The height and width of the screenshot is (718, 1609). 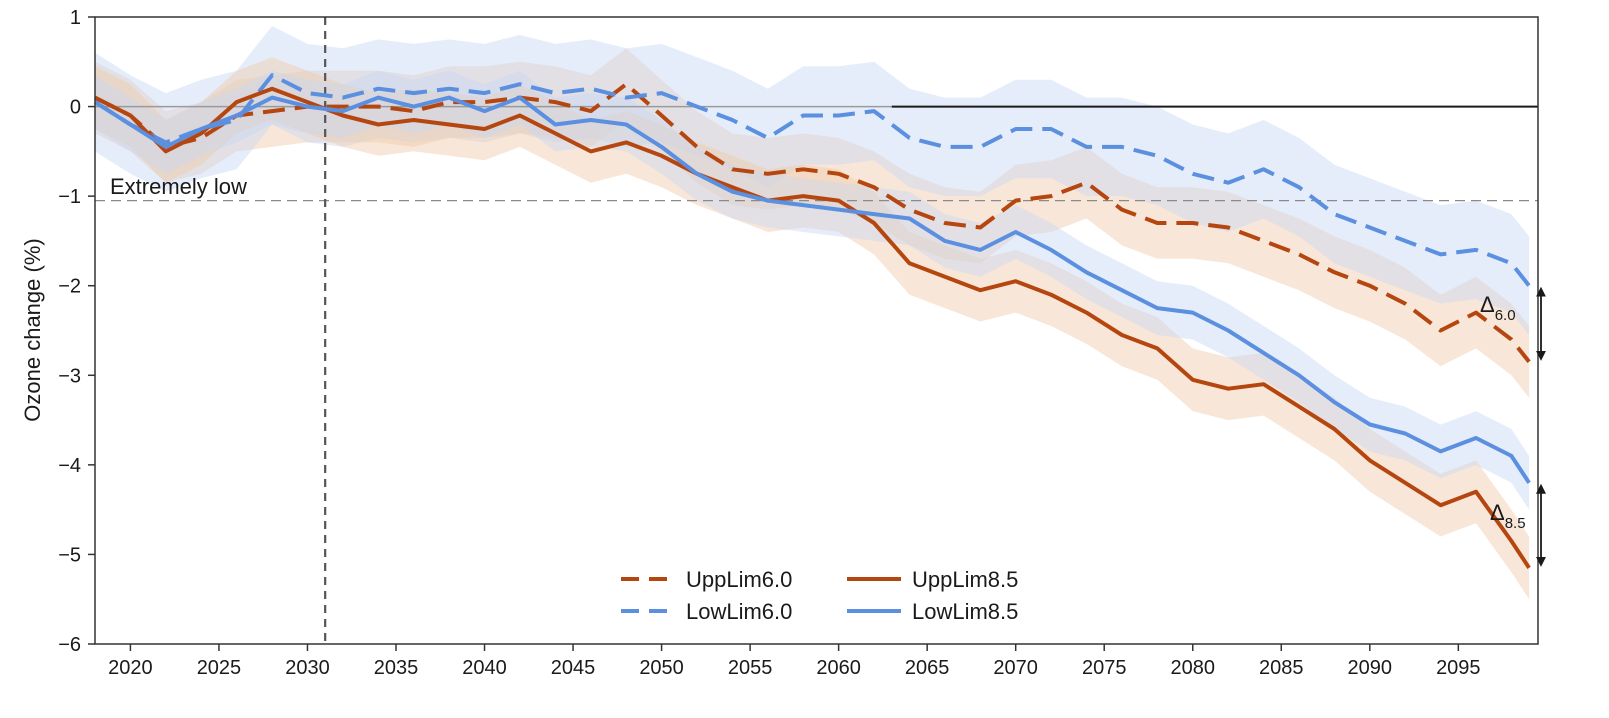 What do you see at coordinates (178, 186) in the screenshot?
I see `extremely-low-label: Extremely low` at bounding box center [178, 186].